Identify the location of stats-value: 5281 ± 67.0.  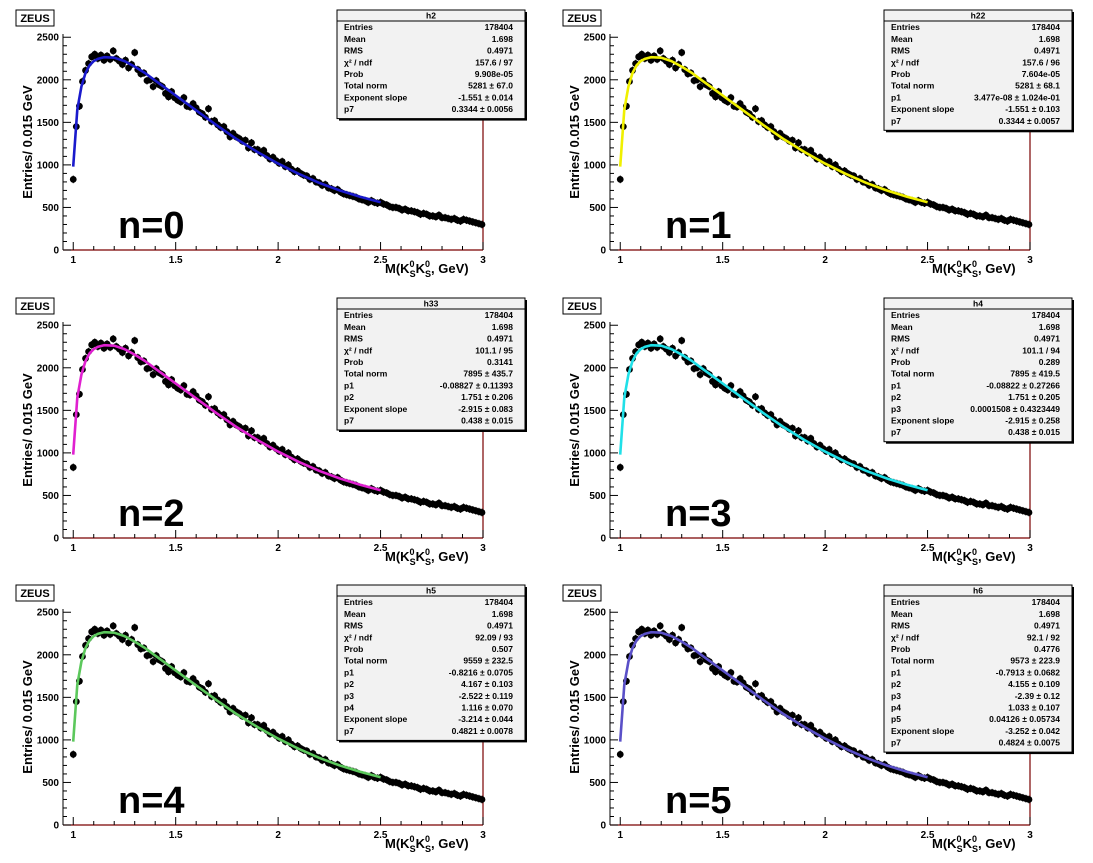
(490, 86).